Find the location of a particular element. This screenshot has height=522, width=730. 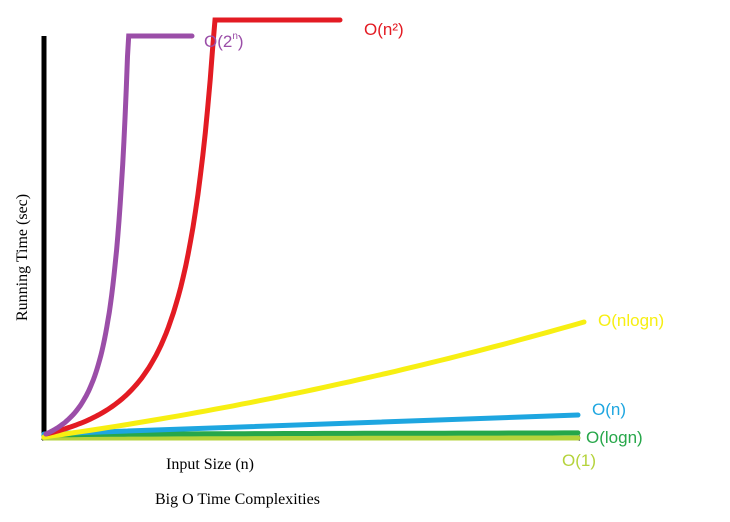

label-o-2-to-n: O(2n) is located at coordinates (224, 41).